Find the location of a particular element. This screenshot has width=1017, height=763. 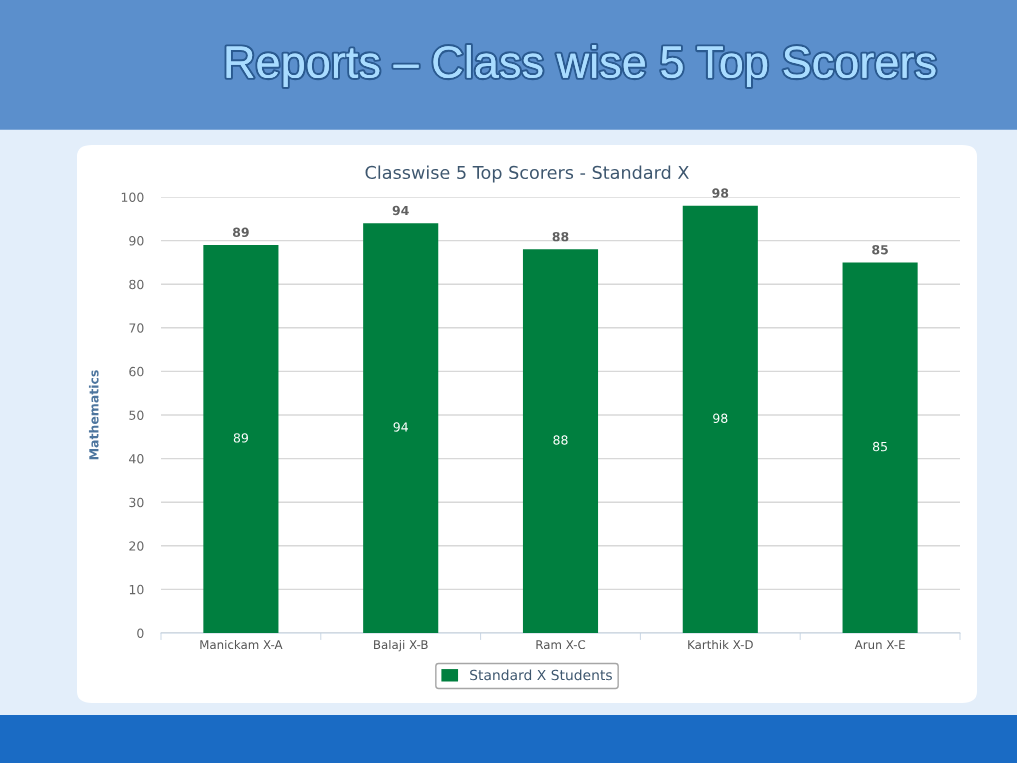

y-tick-label: 100 is located at coordinates (132, 197).